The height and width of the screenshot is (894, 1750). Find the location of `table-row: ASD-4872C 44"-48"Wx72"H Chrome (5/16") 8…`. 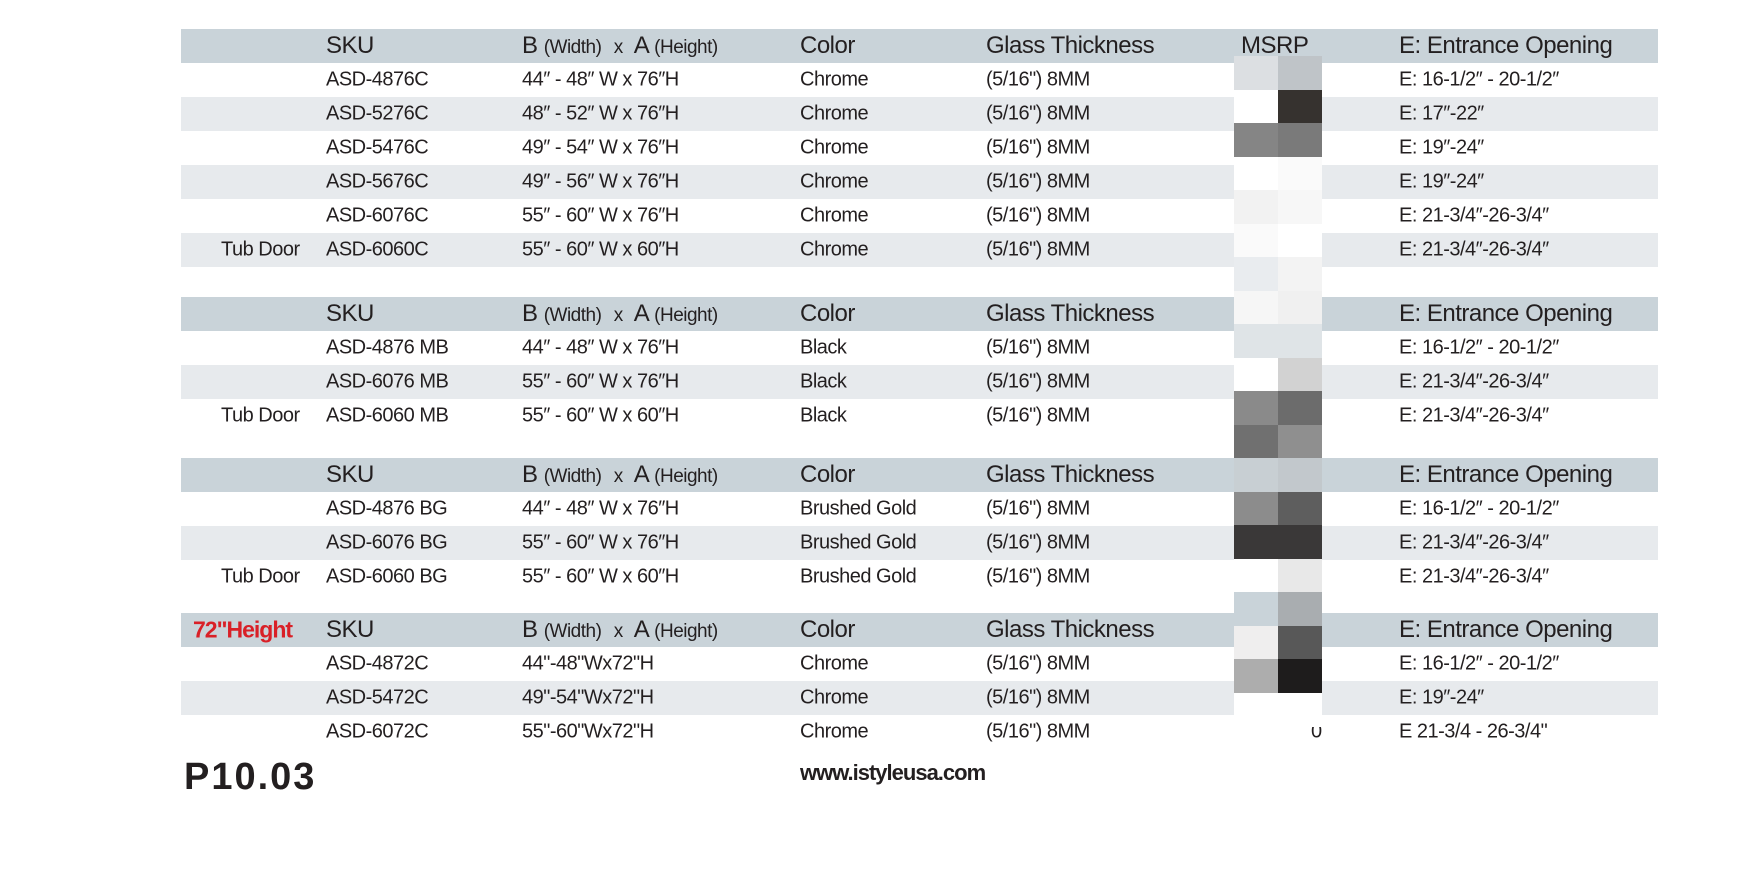

table-row: ASD-4872C 44"-48"Wx72"H Chrome (5/16") 8… is located at coordinates (919, 664).